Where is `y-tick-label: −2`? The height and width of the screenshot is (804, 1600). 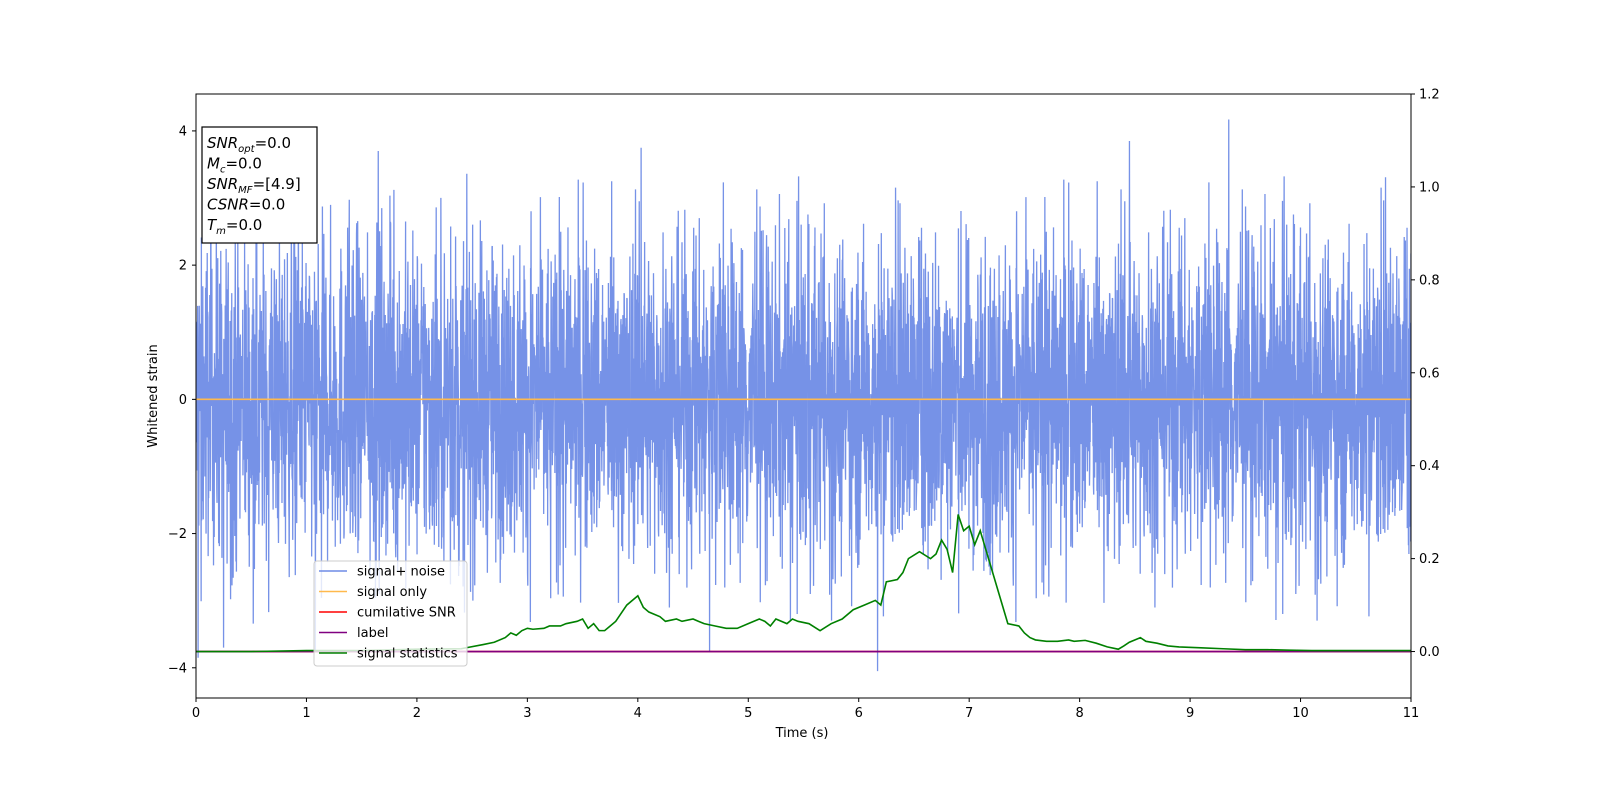 y-tick-label: −2 is located at coordinates (177, 534).